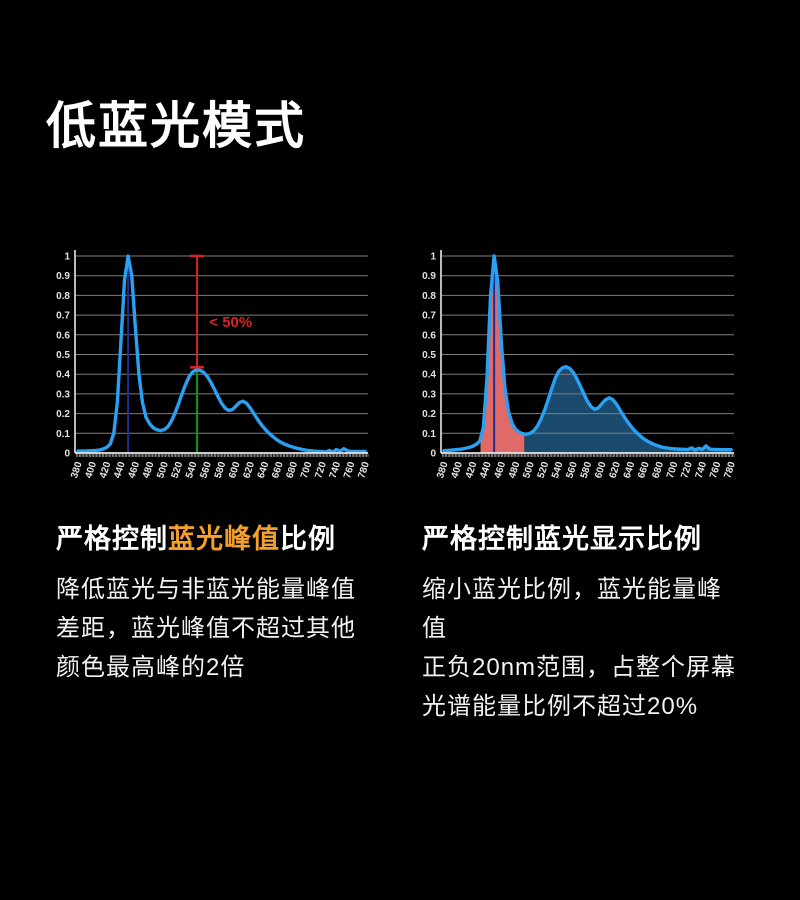 This screenshot has width=800, height=900. I want to click on other-light-area, so click(628, 409).